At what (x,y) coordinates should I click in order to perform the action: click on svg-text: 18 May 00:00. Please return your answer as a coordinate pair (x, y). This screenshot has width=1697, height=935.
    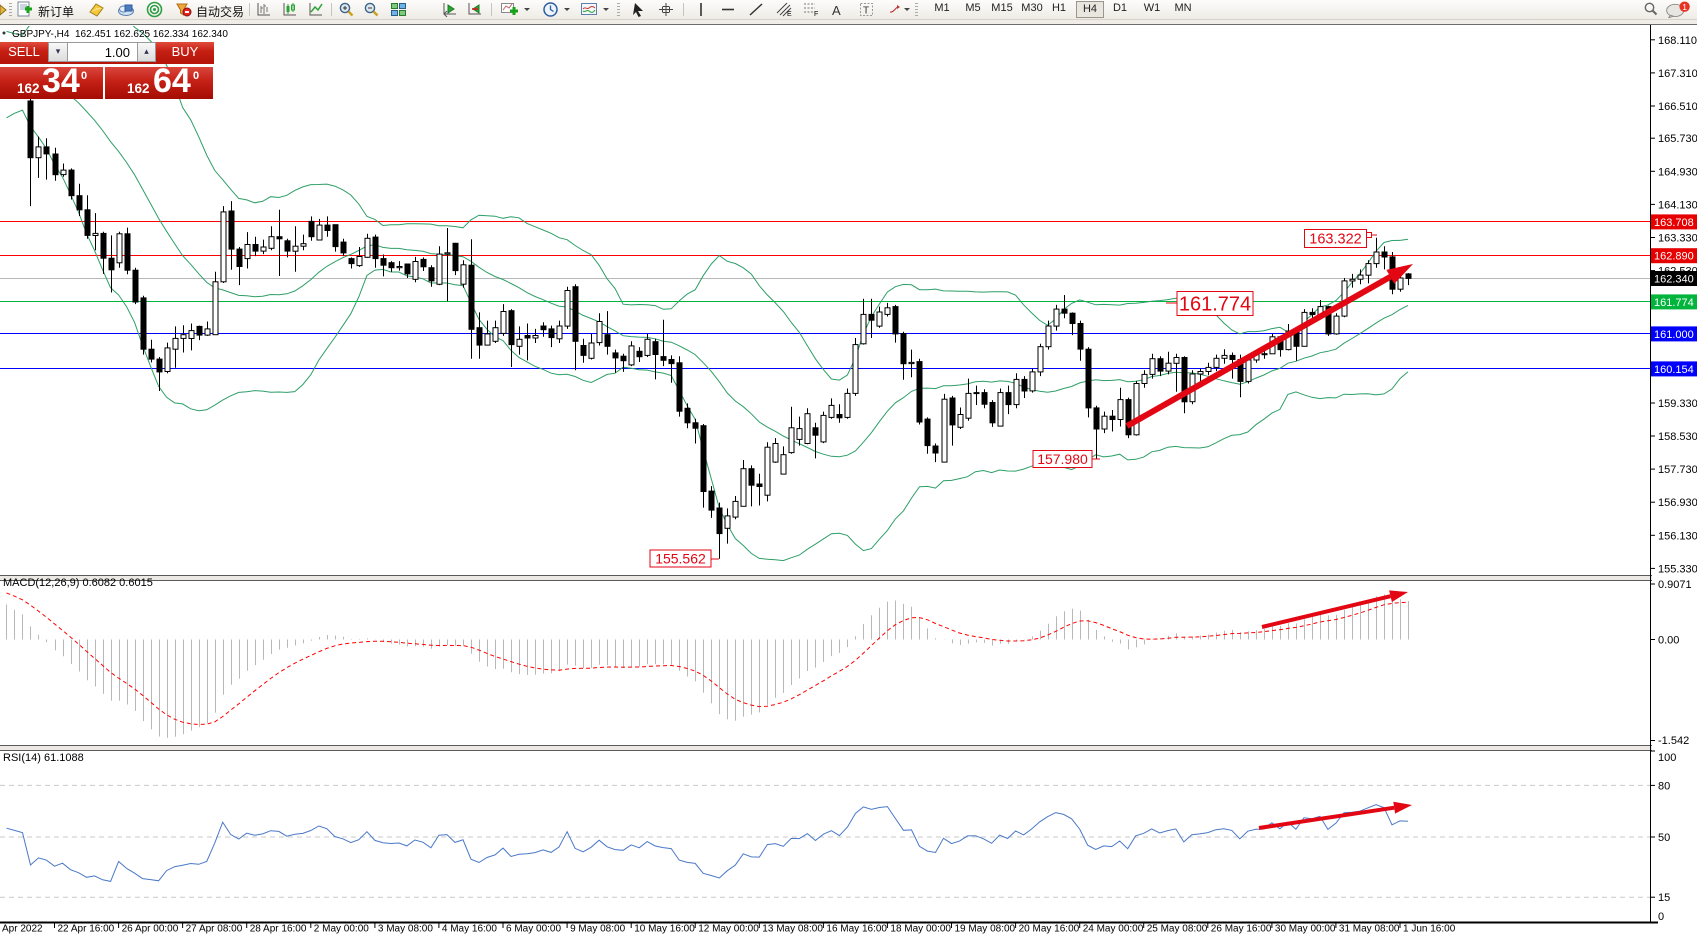
    Looking at the image, I should click on (920, 929).